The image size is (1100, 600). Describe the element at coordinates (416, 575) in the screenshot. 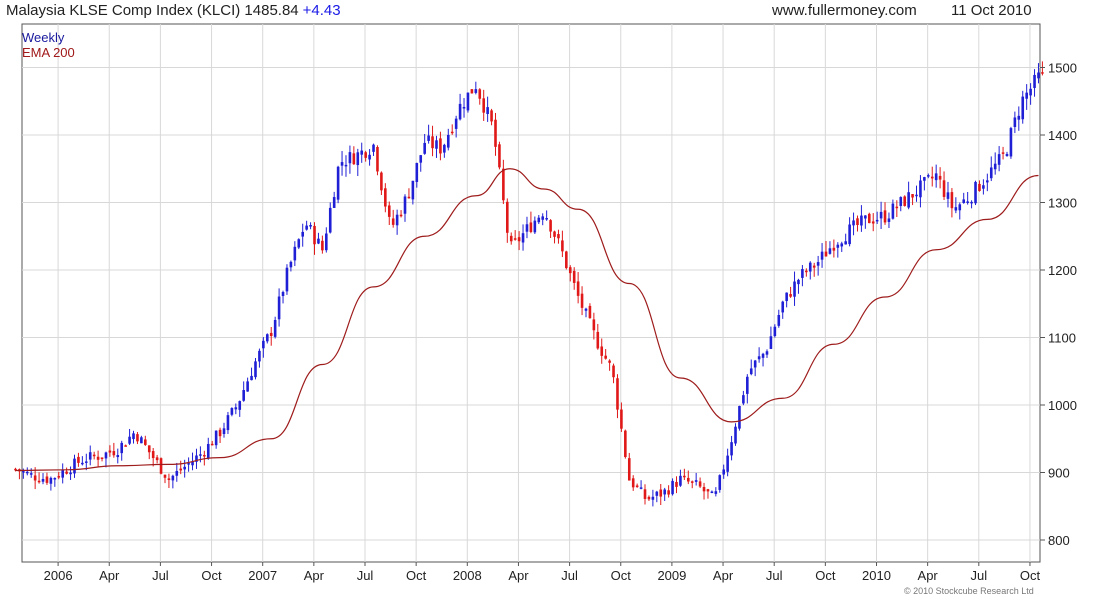

I see `x-tick-label: Oct` at that location.